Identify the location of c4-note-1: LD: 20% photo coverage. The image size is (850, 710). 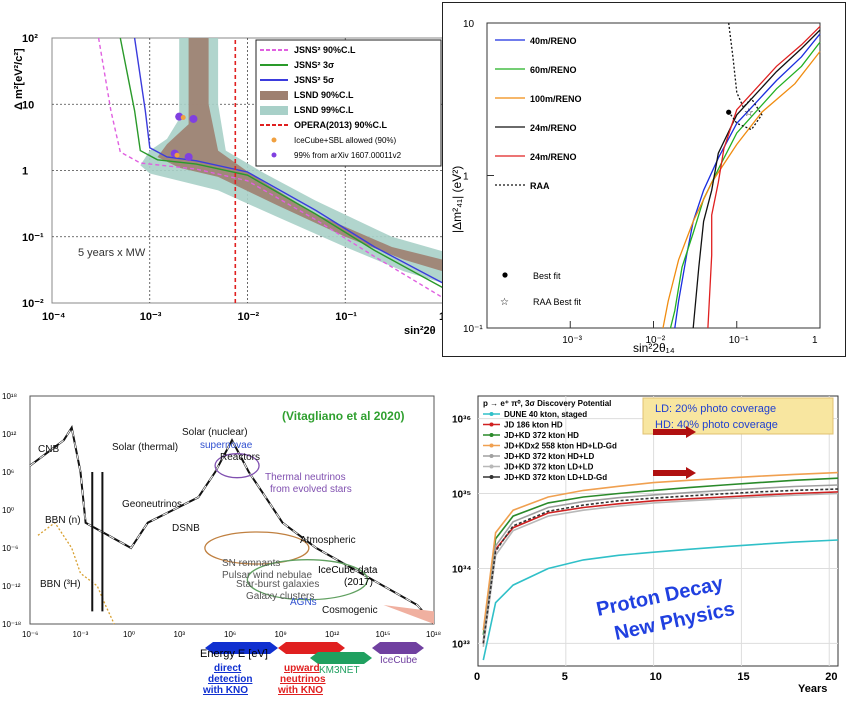
(715, 409).